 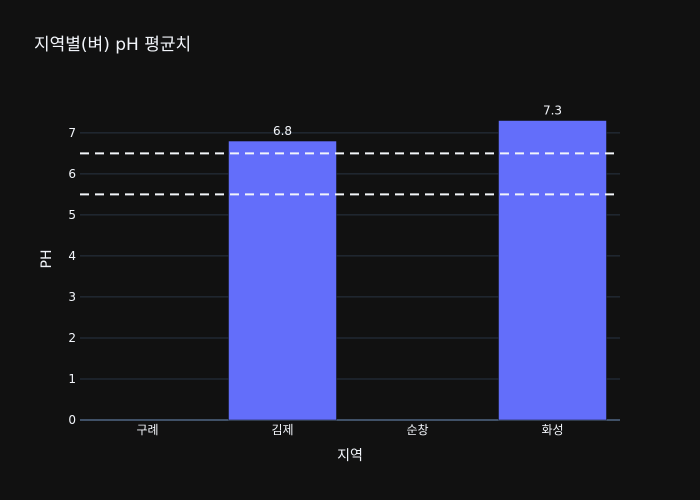 What do you see at coordinates (72, 420) in the screenshot?
I see `y-tick-label: 0` at bounding box center [72, 420].